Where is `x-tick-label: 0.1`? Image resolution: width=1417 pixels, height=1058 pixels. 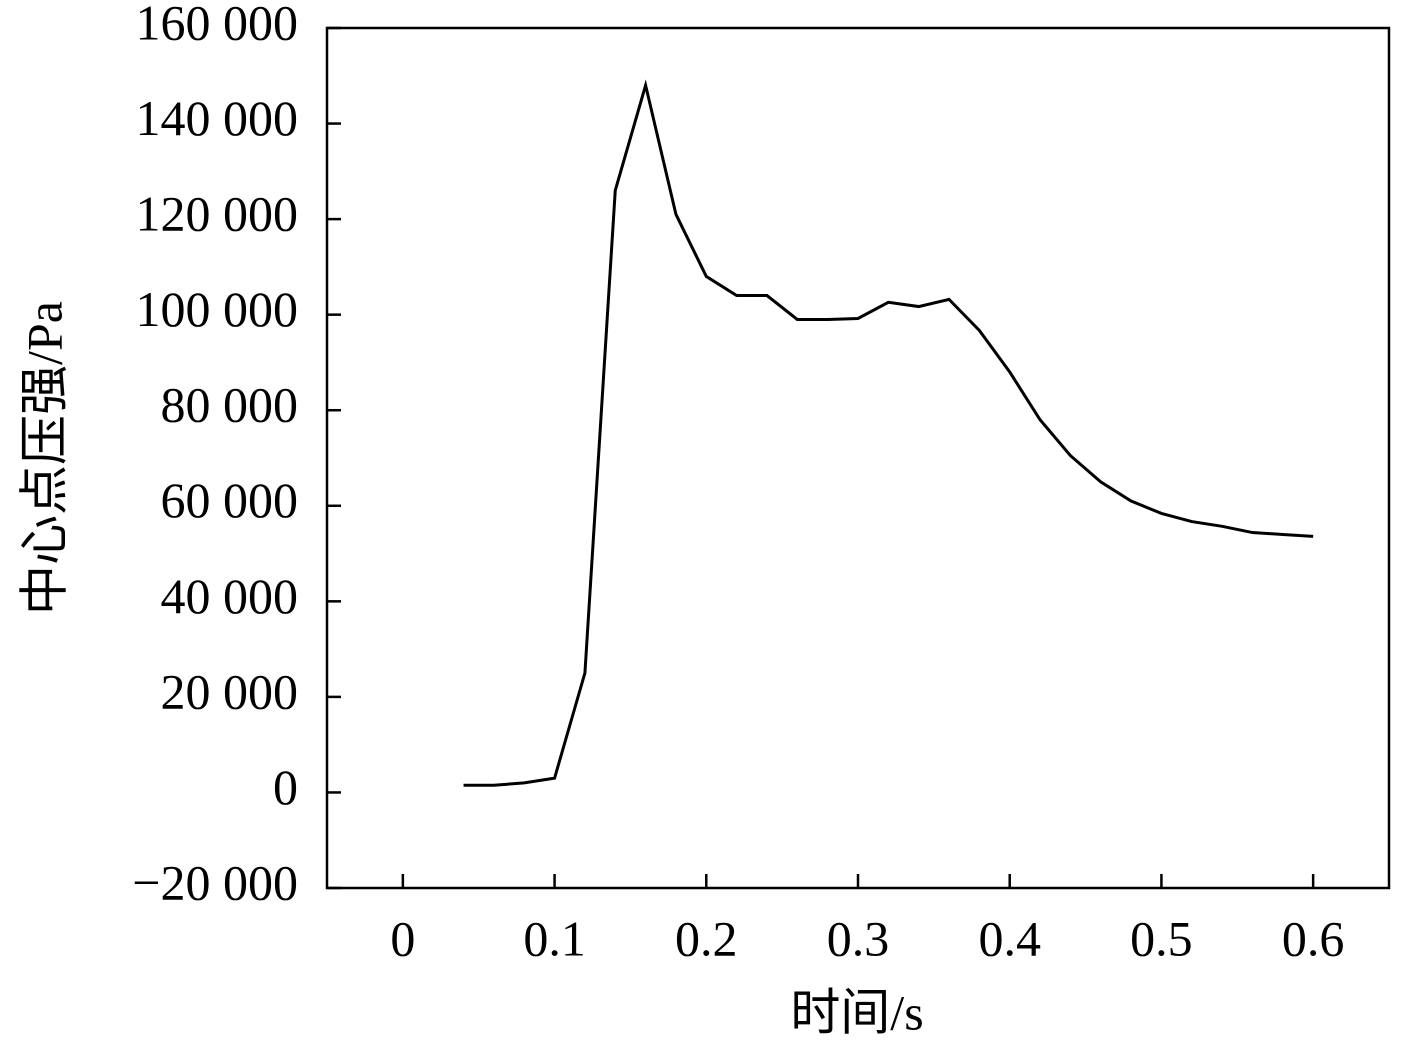
x-tick-label: 0.1 is located at coordinates (554, 938).